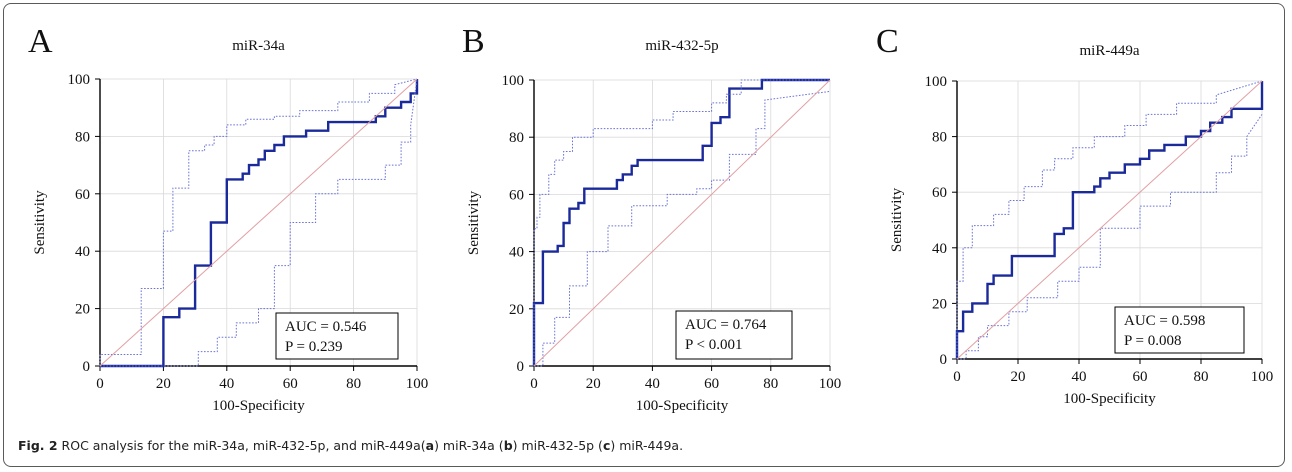 This screenshot has height=472, width=1292. Describe the element at coordinates (714, 345) in the screenshot. I see `p-value-text: P < 0.001` at that location.